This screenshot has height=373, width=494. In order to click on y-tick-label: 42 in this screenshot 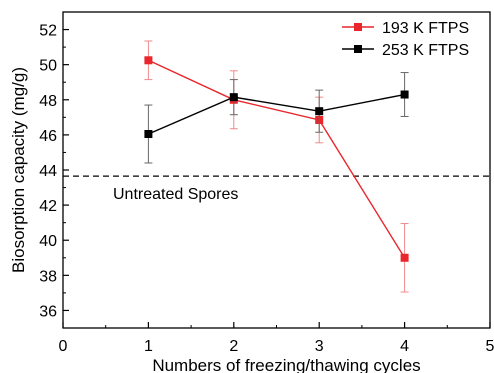, I will do `click(48, 206)`.